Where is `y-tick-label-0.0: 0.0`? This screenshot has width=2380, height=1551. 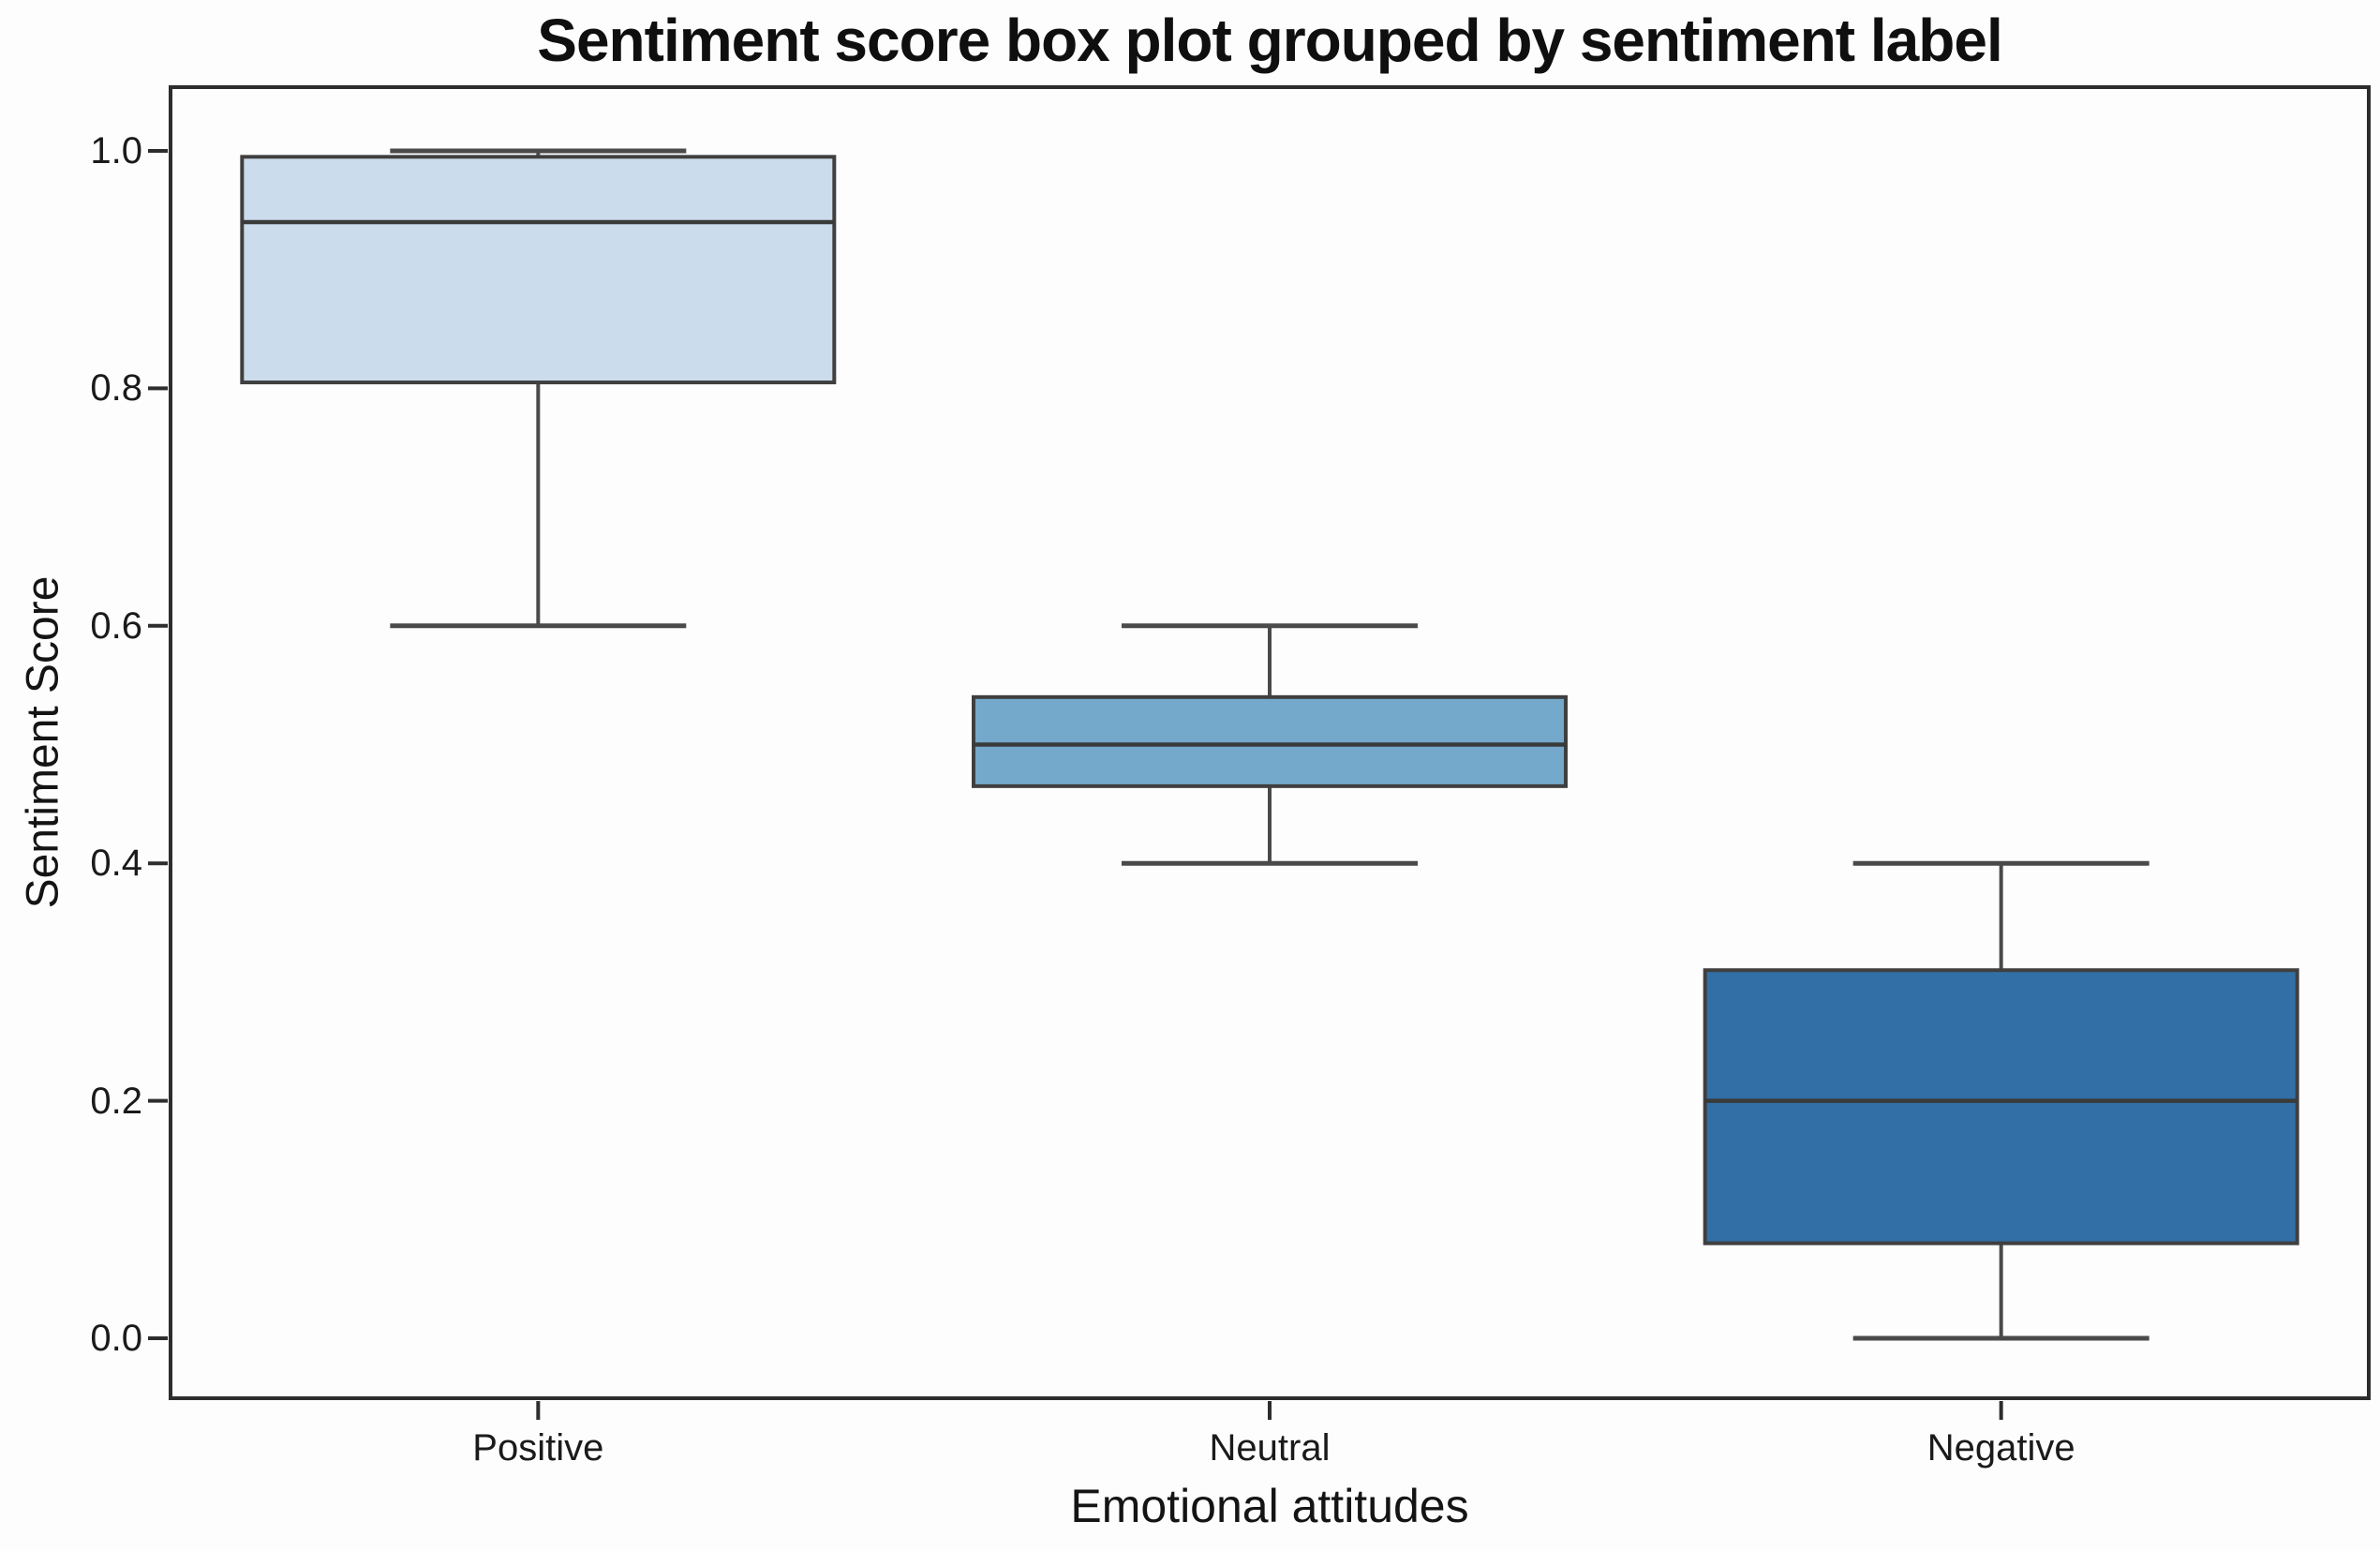 y-tick-label-0.0: 0.0 is located at coordinates (116, 1338).